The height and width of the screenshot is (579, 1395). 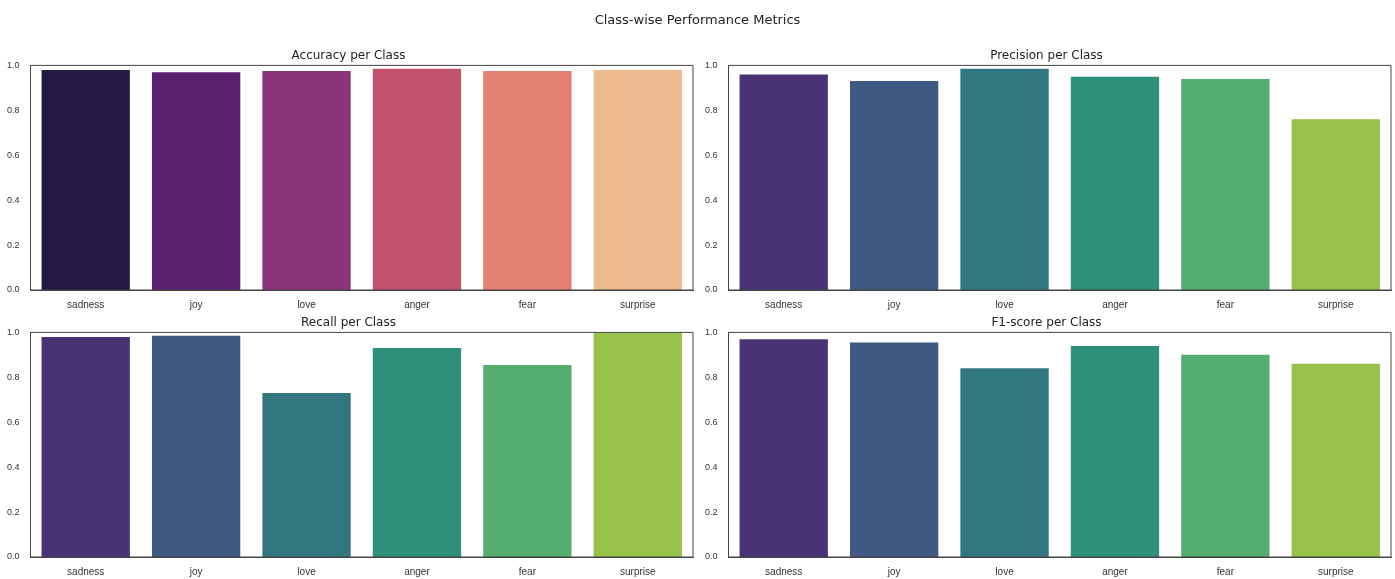 What do you see at coordinates (1046, 322) in the screenshot?
I see `chart-title: F1-score per Class` at bounding box center [1046, 322].